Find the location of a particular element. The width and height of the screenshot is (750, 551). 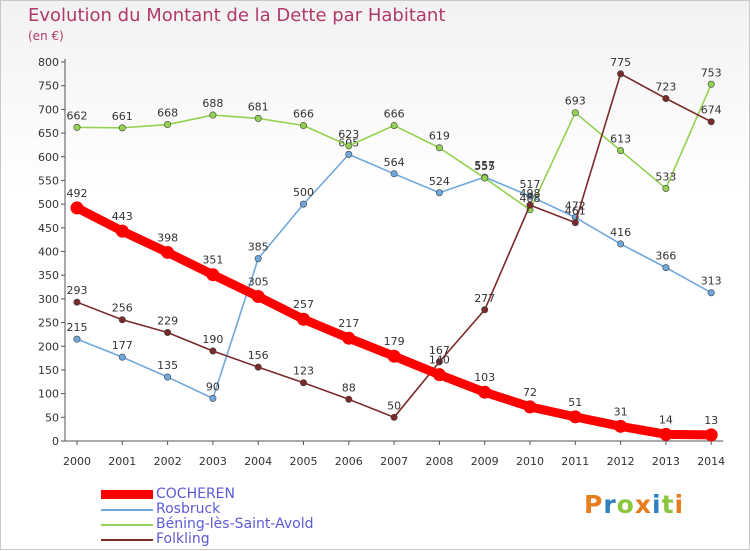

y-tick-label: 500 is located at coordinates (48, 204).